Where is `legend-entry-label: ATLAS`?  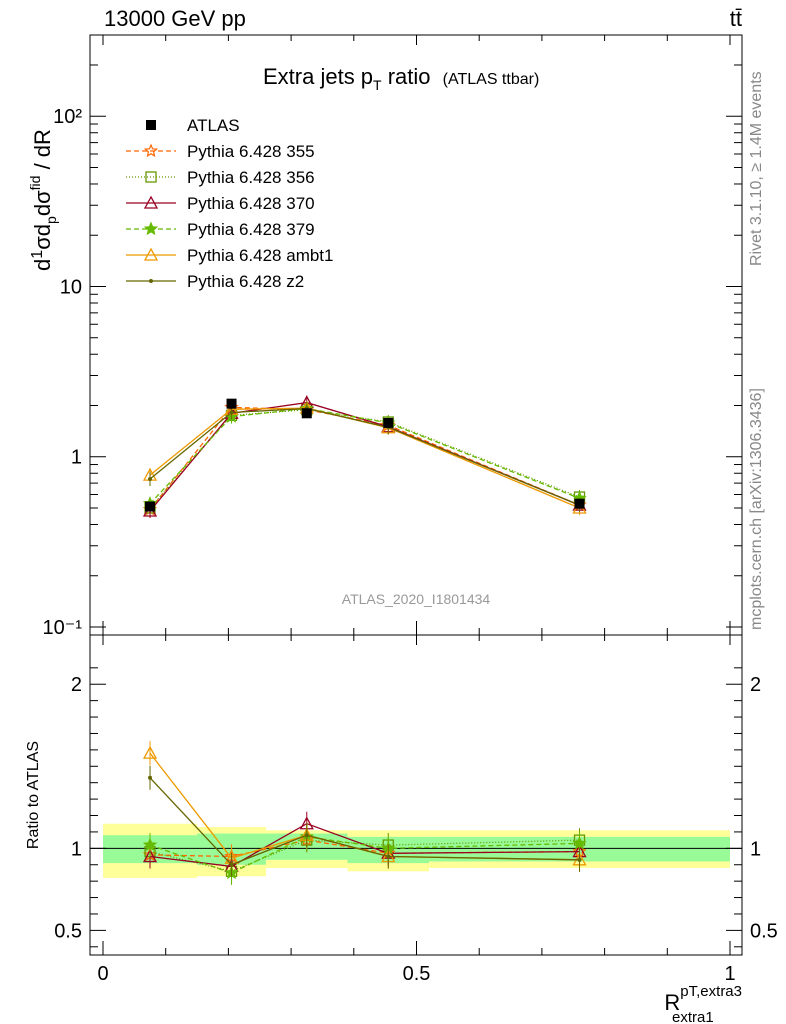 legend-entry-label: ATLAS is located at coordinates (213, 125).